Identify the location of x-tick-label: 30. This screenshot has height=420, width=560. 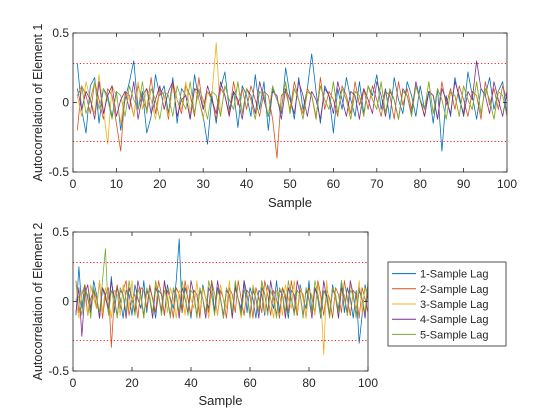
(204, 184).